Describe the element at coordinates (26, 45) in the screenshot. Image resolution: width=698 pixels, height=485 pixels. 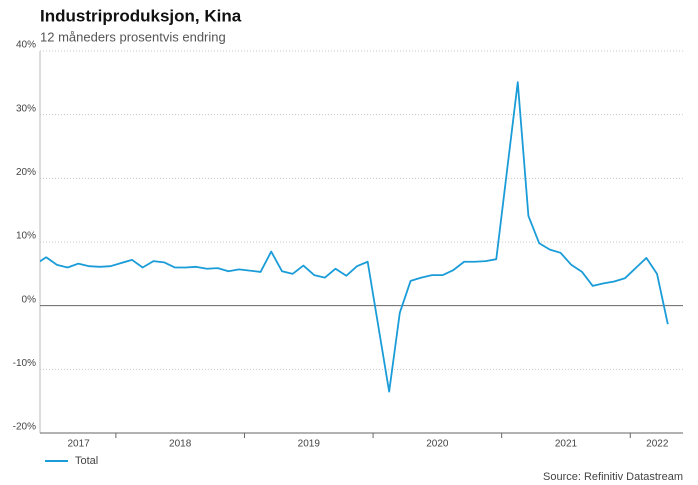
I see `y-tick-label: 40%` at that location.